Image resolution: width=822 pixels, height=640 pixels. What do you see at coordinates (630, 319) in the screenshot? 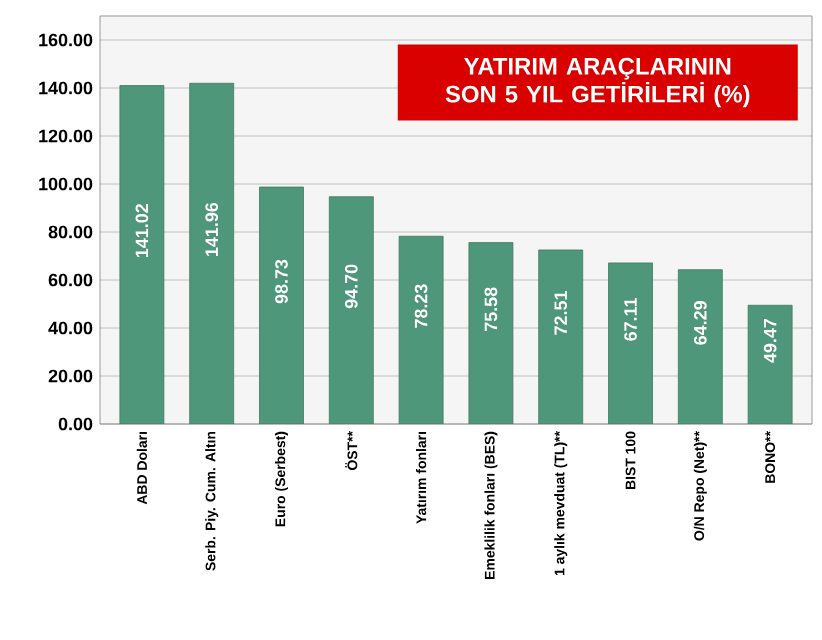
I see `data-label: 67.11` at bounding box center [630, 319].